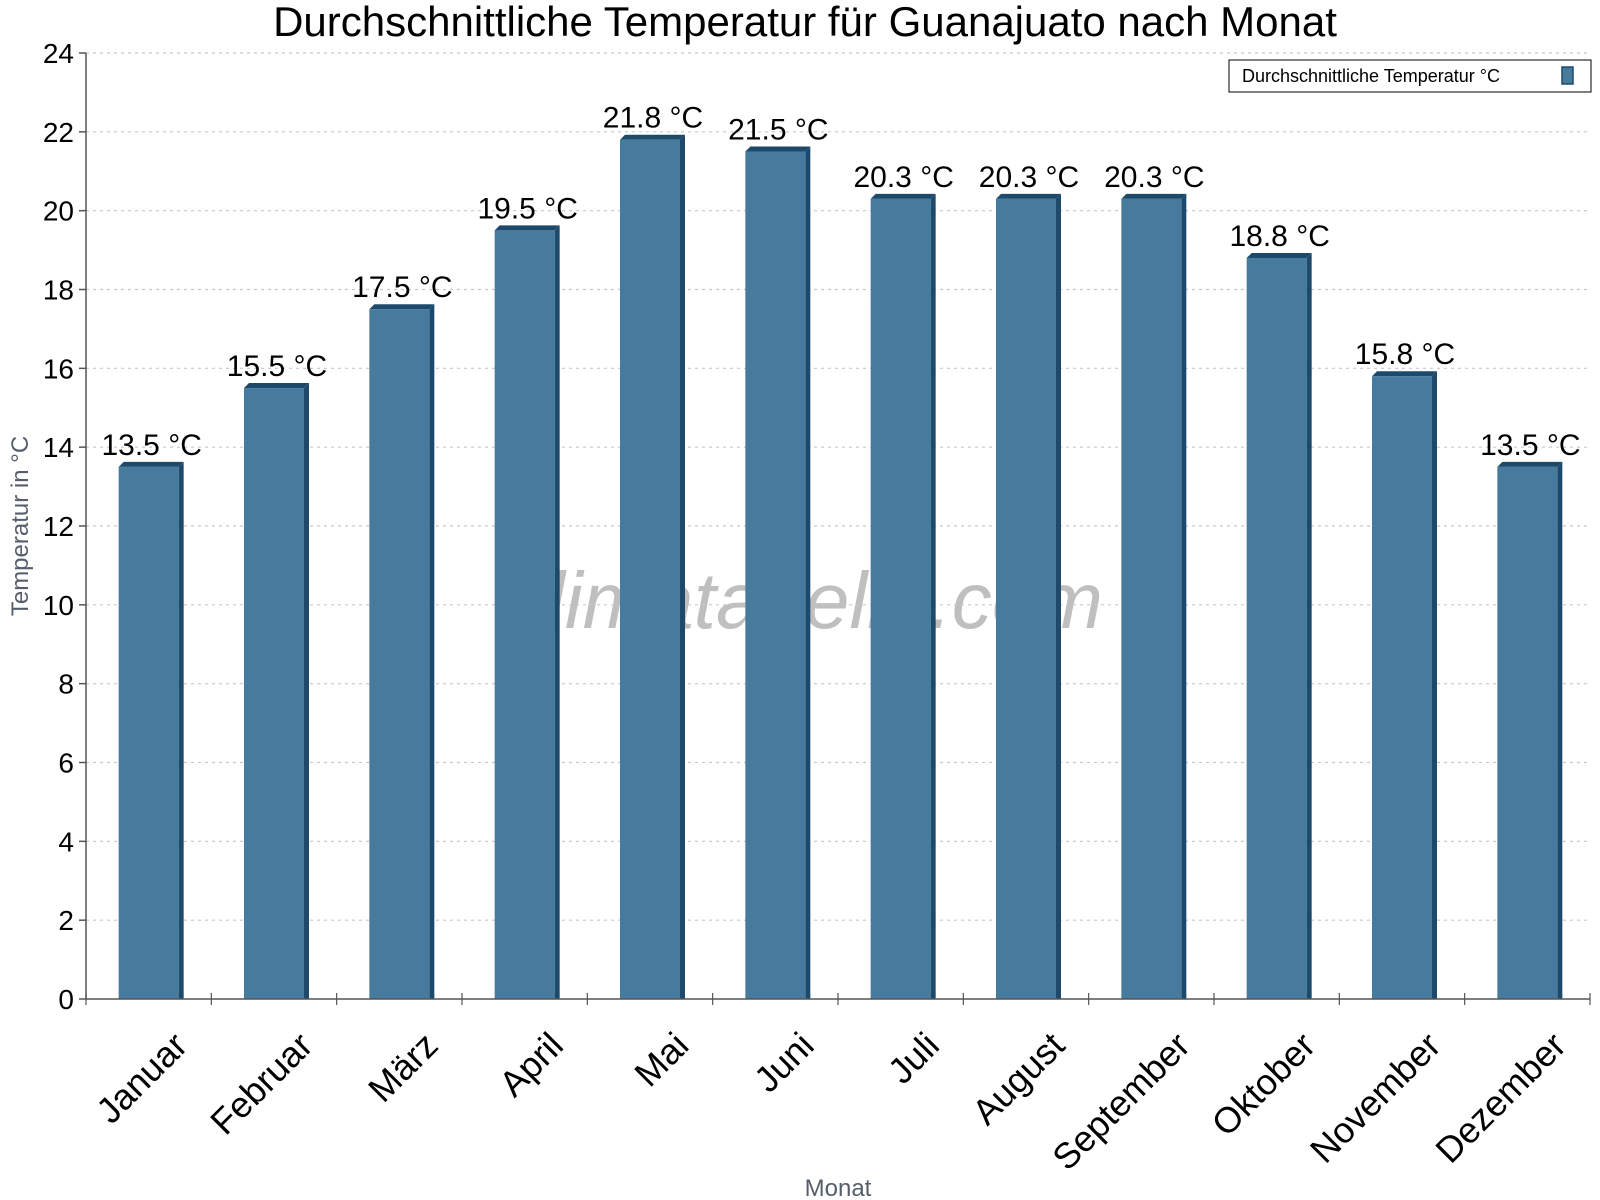 The height and width of the screenshot is (1200, 1600). What do you see at coordinates (261, 1083) in the screenshot?
I see `x-tick-label: Februar` at bounding box center [261, 1083].